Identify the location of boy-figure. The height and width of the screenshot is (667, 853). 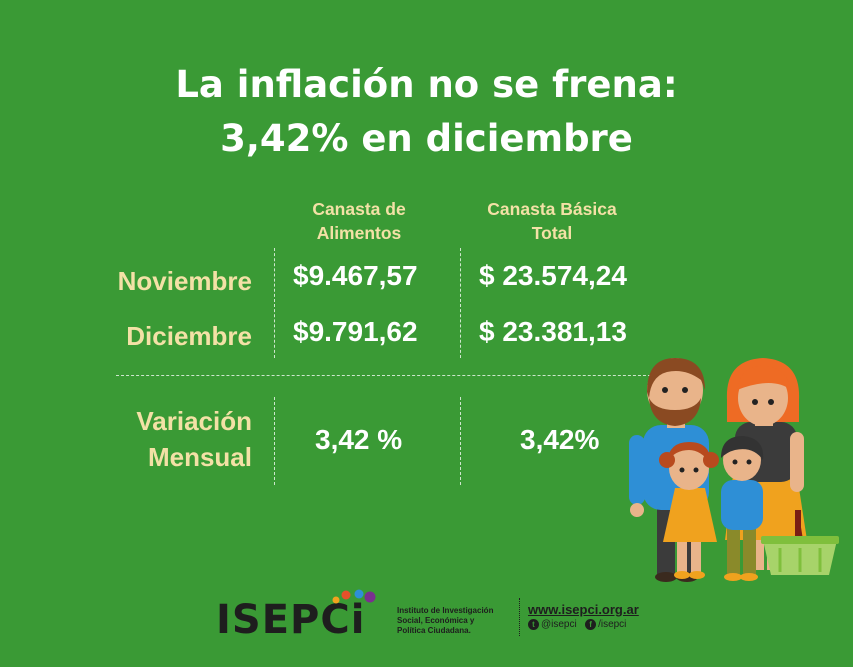
(742, 508).